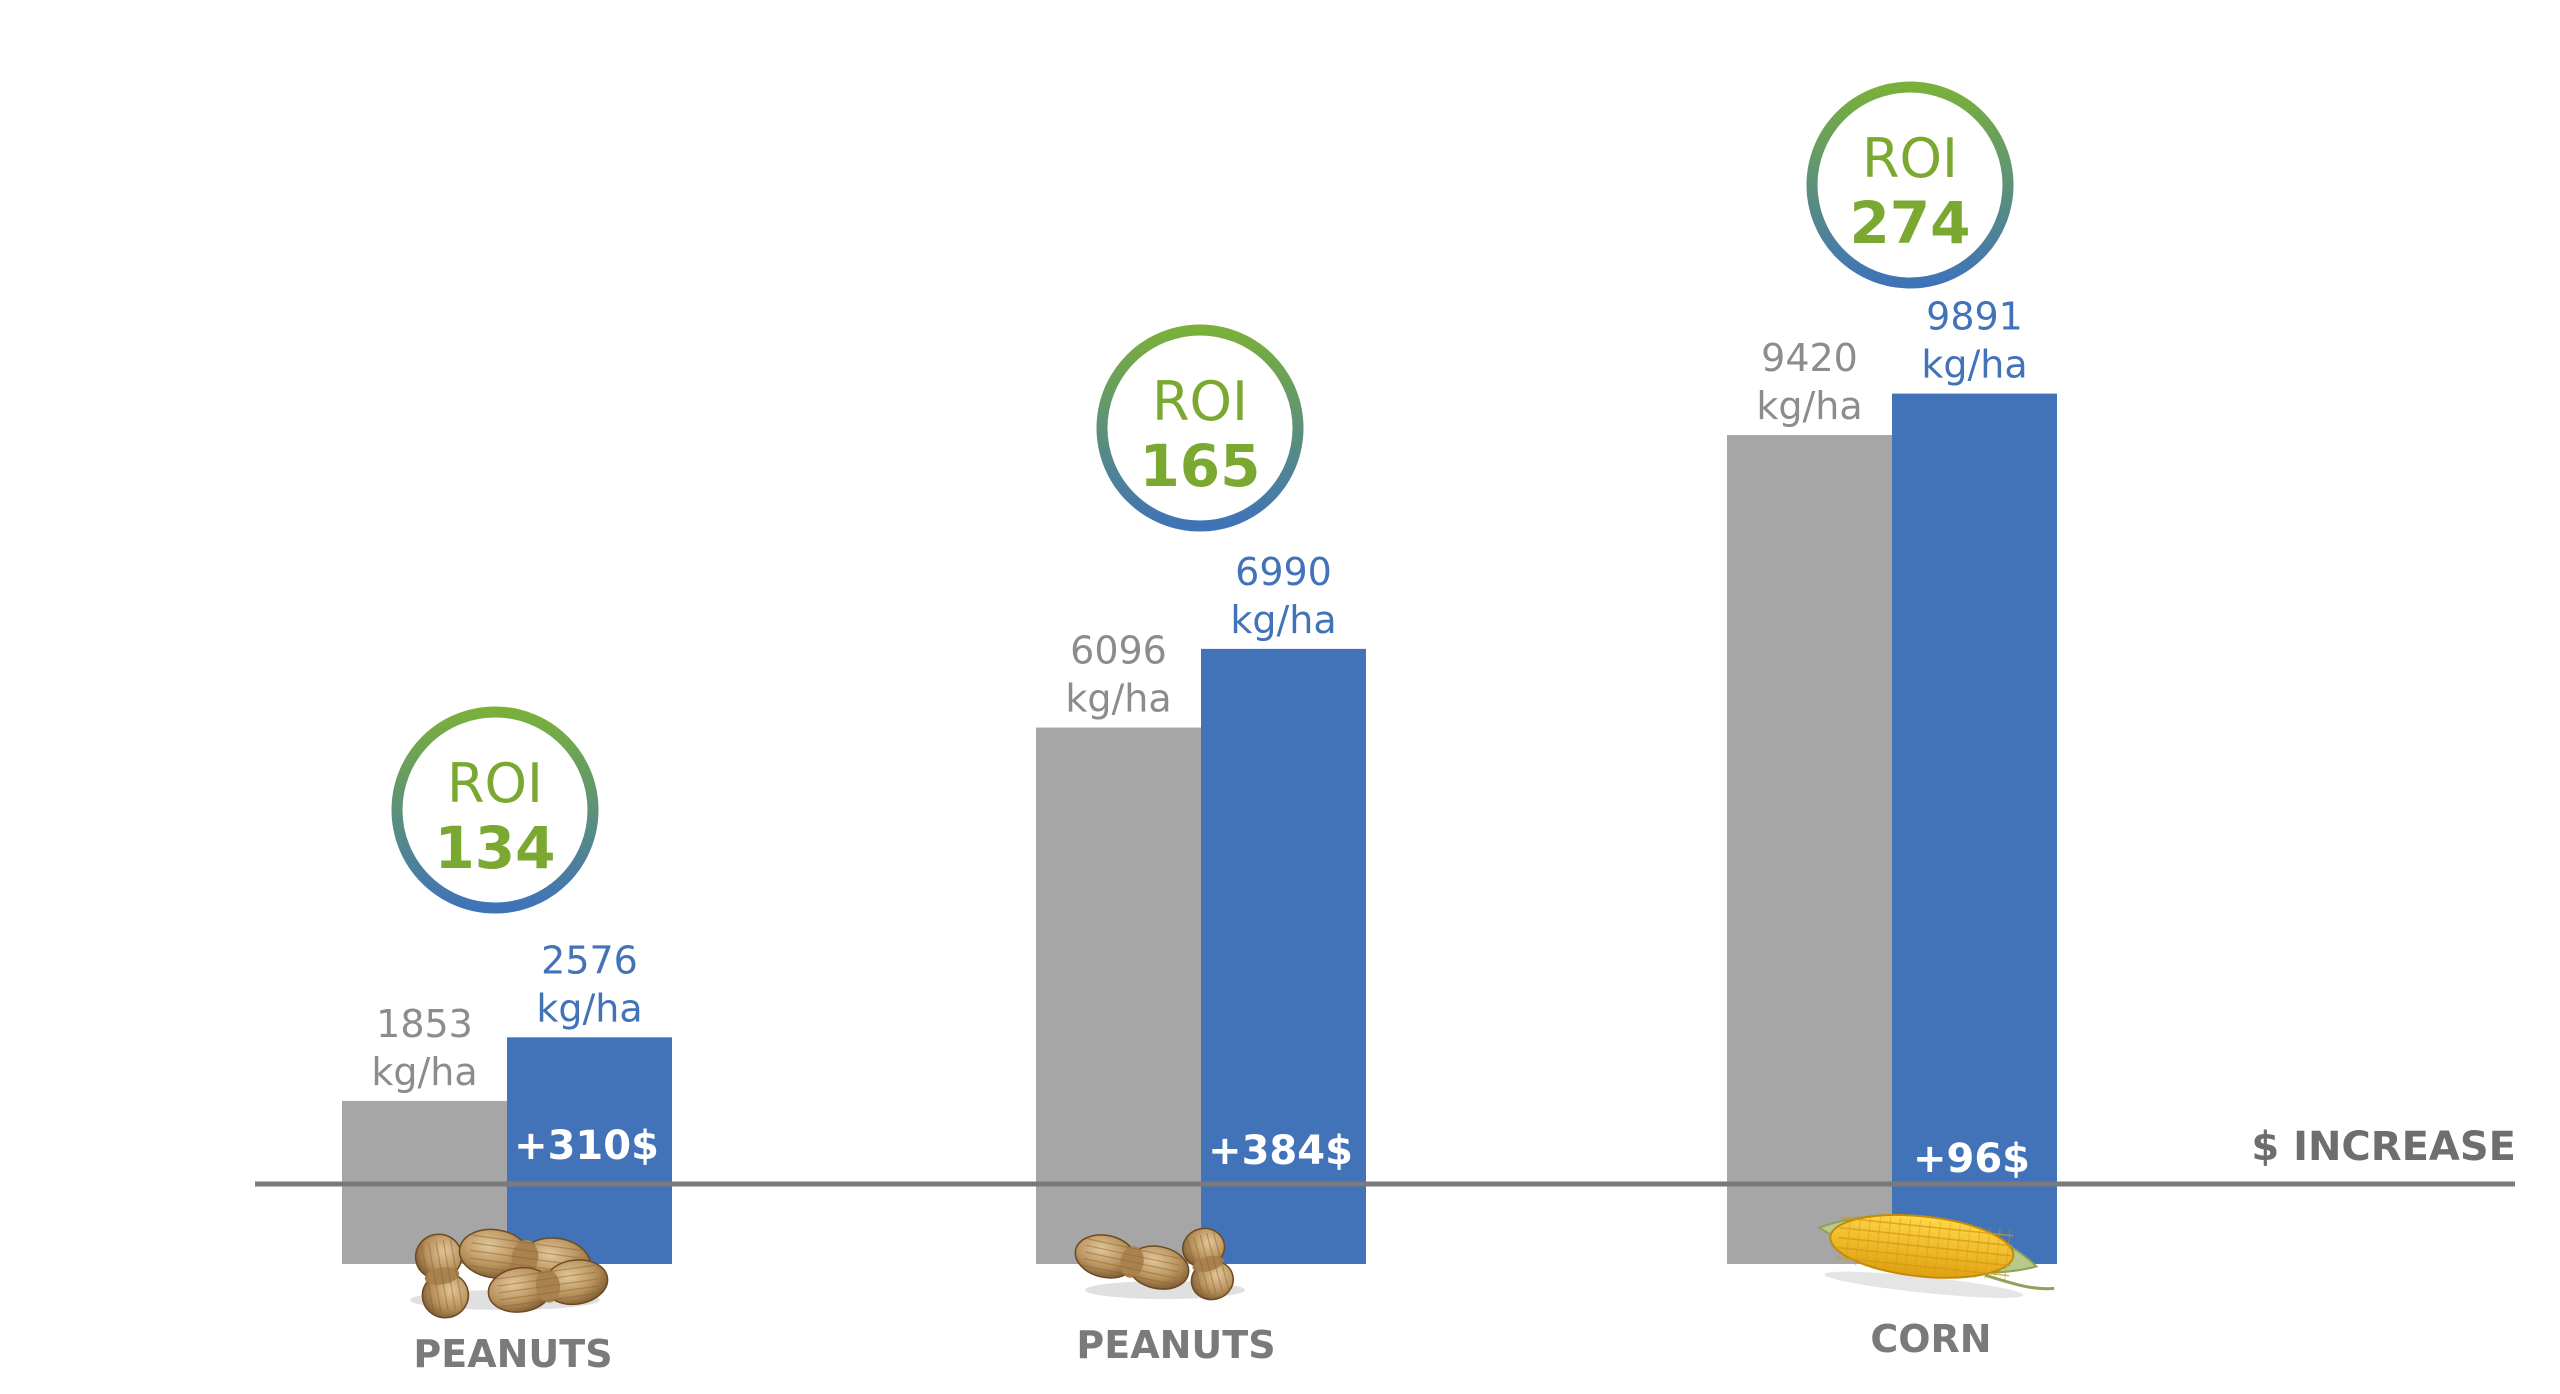 Image resolution: width=2560 pixels, height=1394 pixels. What do you see at coordinates (1974, 317) in the screenshot?
I see `value-label-treated: 9891` at bounding box center [1974, 317].